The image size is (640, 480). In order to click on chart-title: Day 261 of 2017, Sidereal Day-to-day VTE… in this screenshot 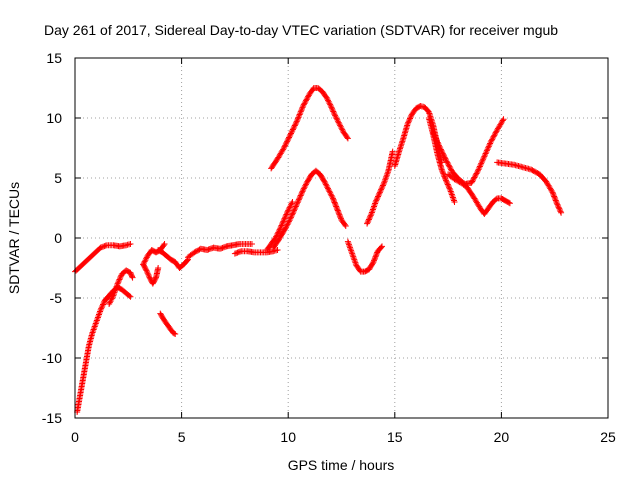, I will do `click(301, 30)`.